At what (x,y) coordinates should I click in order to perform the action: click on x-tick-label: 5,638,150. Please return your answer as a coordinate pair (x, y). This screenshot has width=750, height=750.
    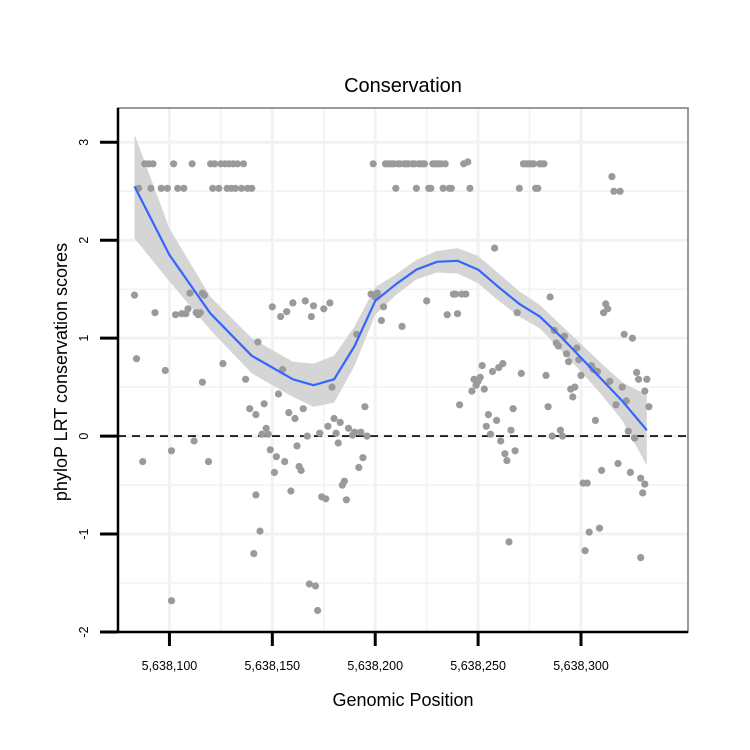
    Looking at the image, I should click on (273, 666).